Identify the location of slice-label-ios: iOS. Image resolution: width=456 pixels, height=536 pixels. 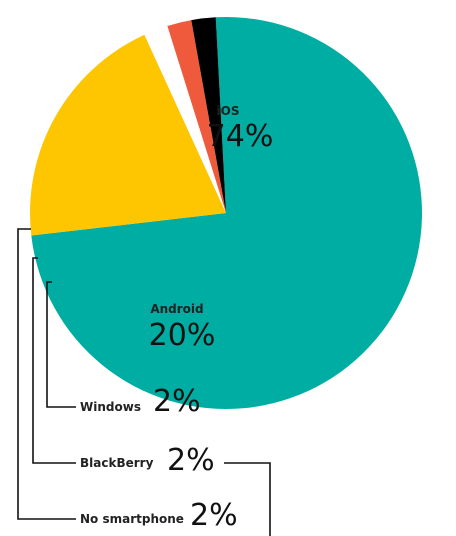
(228, 111).